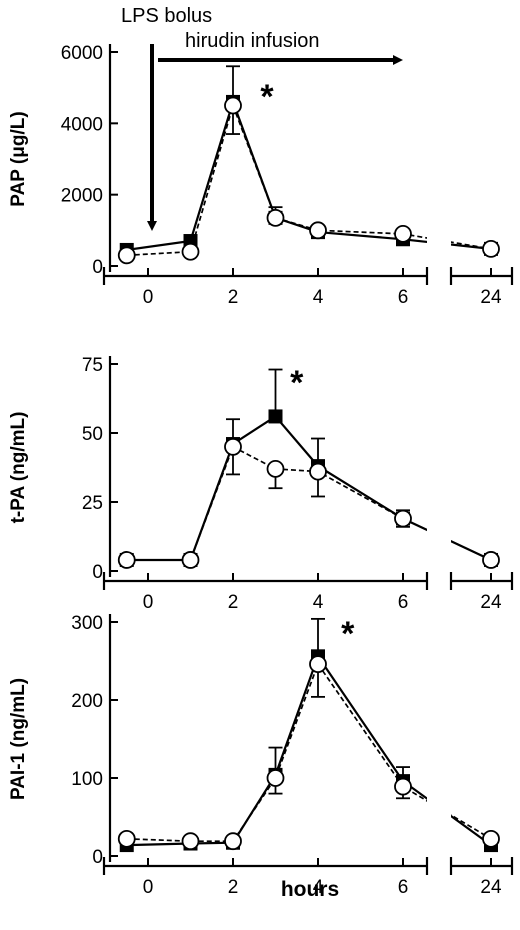 The height and width of the screenshot is (930, 520). I want to click on y-axis-label: t-PA (ng/mL), so click(18, 468).